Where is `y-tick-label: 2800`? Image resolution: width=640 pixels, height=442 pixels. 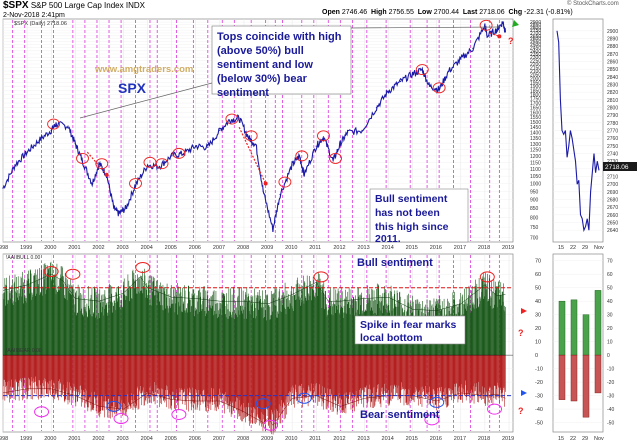
y-tick-label: 2800 is located at coordinates (535, 28).